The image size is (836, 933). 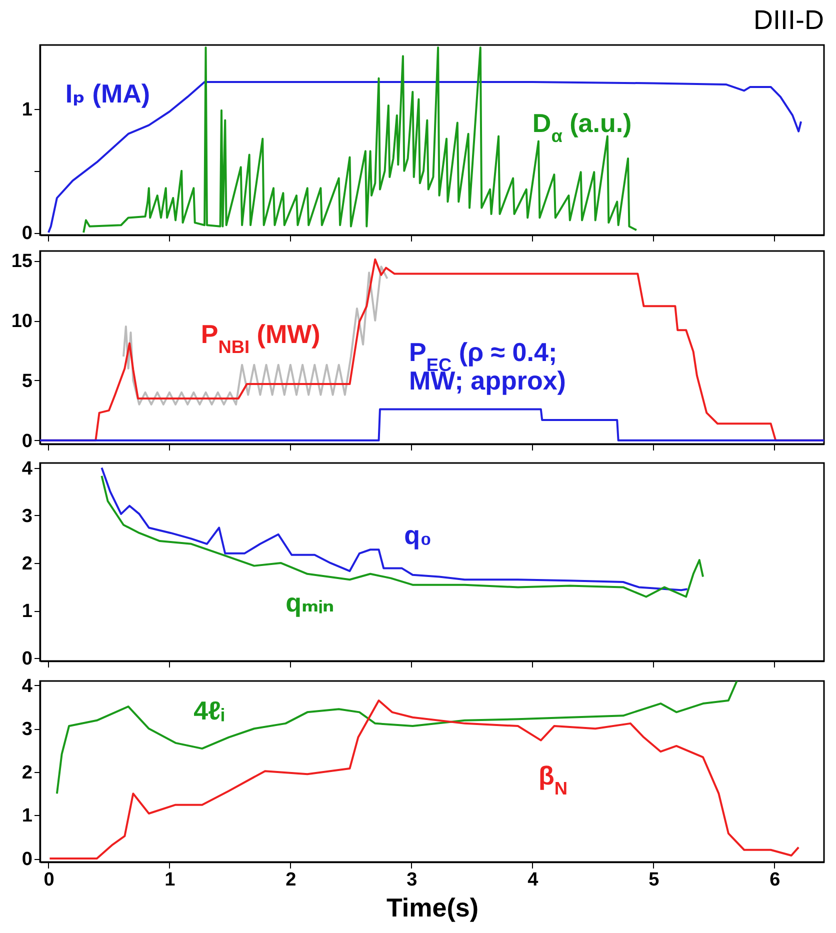 What do you see at coordinates (412, 880) in the screenshot?
I see `x-tick-label: 3` at bounding box center [412, 880].